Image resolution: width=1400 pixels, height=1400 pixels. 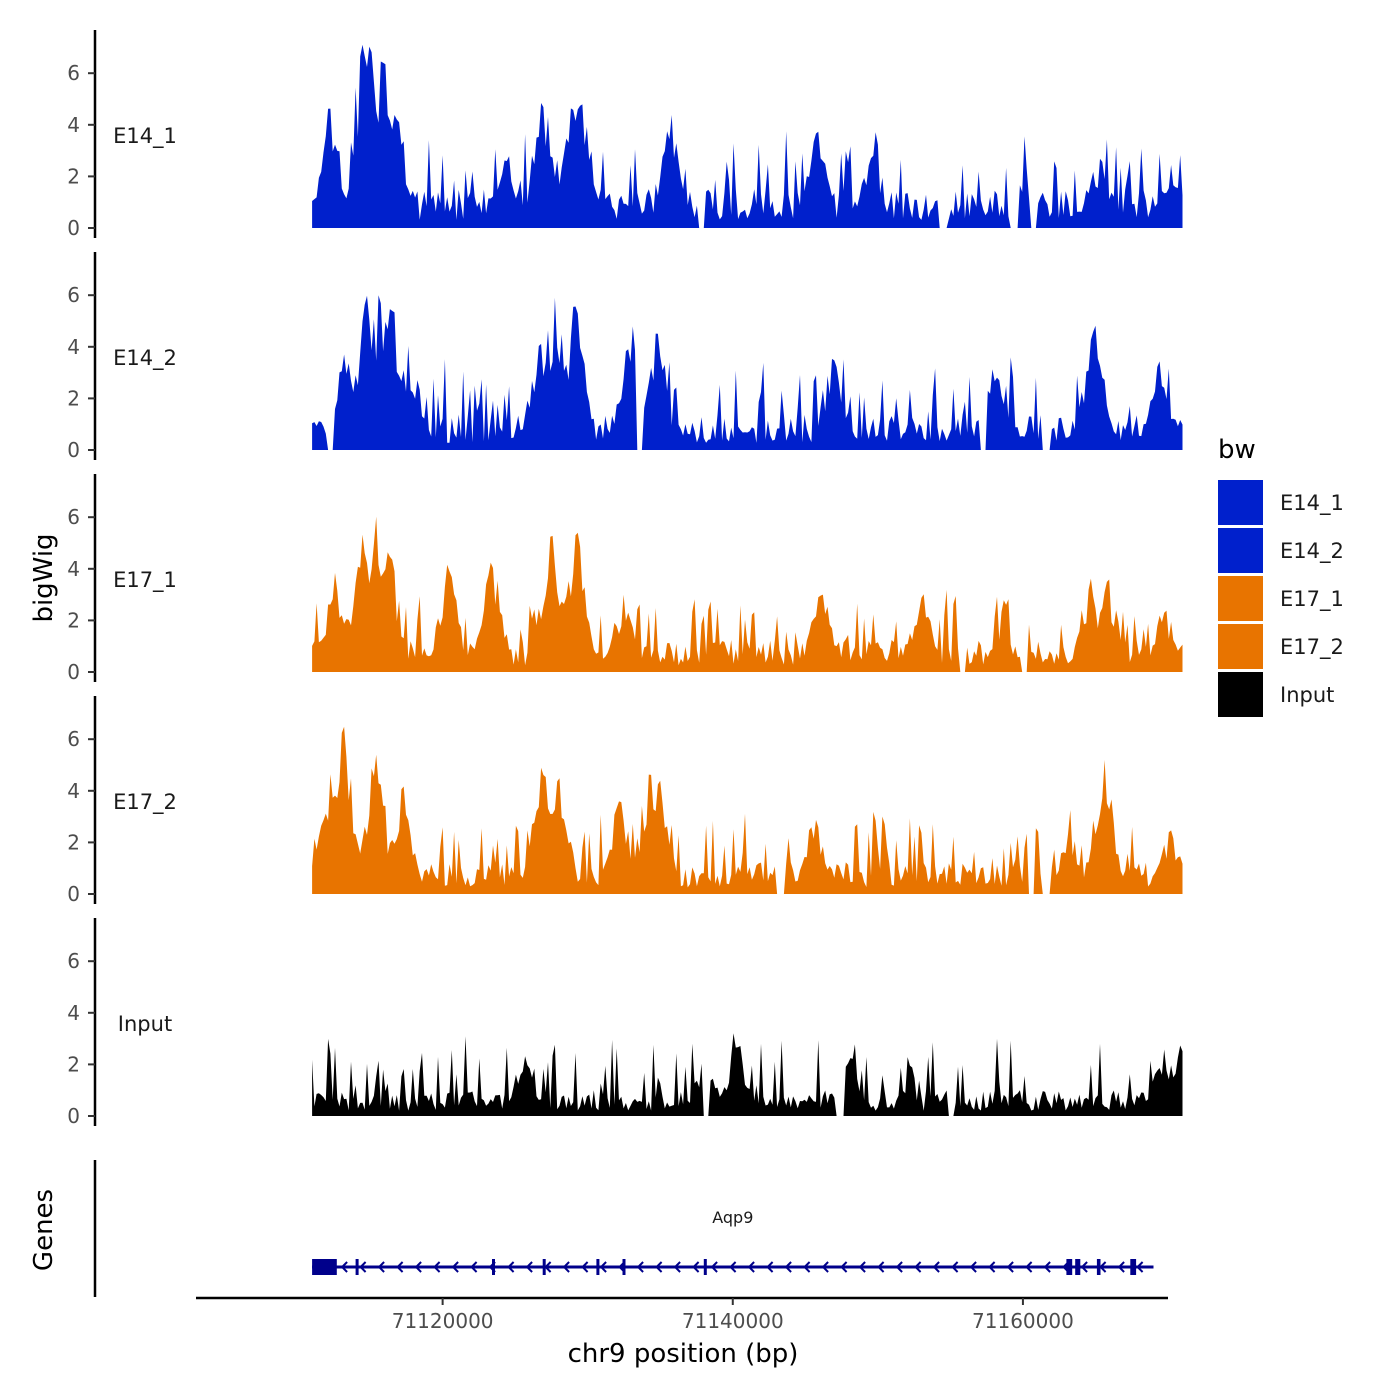 What do you see at coordinates (1312, 647) in the screenshot?
I see `legend-label: E17_2` at bounding box center [1312, 647].